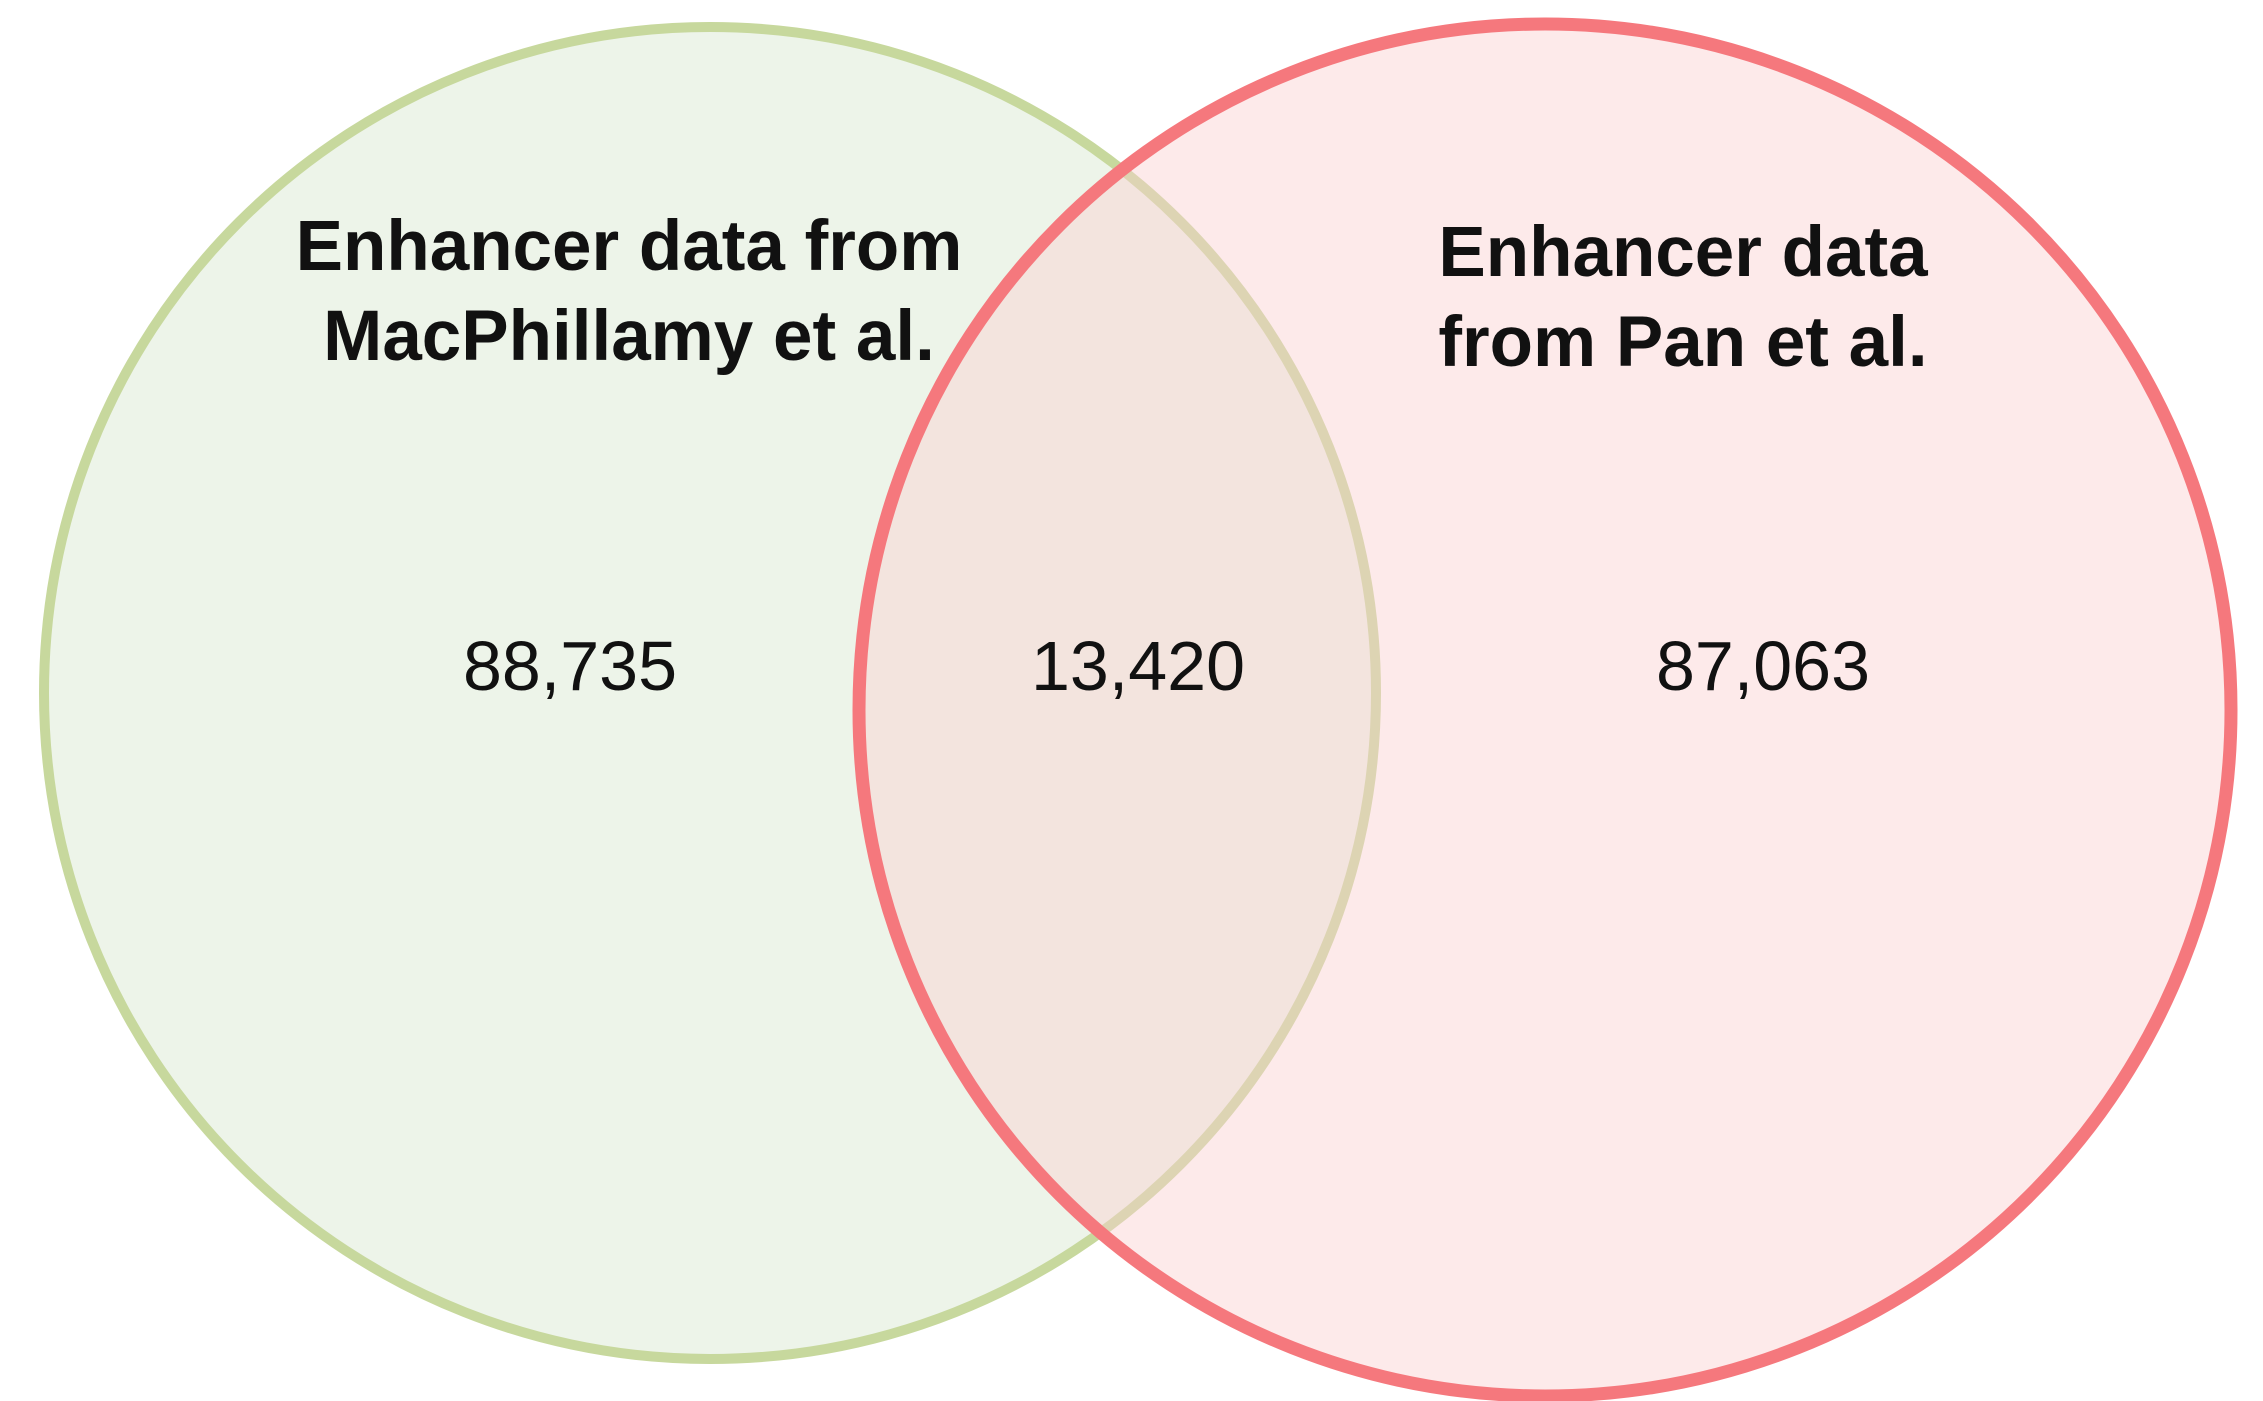 The image size is (2263, 1401). What do you see at coordinates (1763, 666) in the screenshot?
I see `right-set-count: 87,063` at bounding box center [1763, 666].